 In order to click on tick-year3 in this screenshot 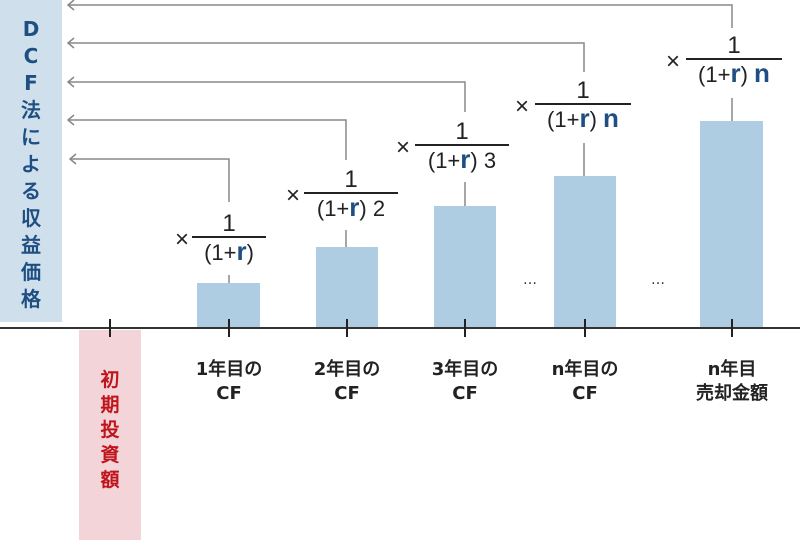, I will do `click(465, 328)`.